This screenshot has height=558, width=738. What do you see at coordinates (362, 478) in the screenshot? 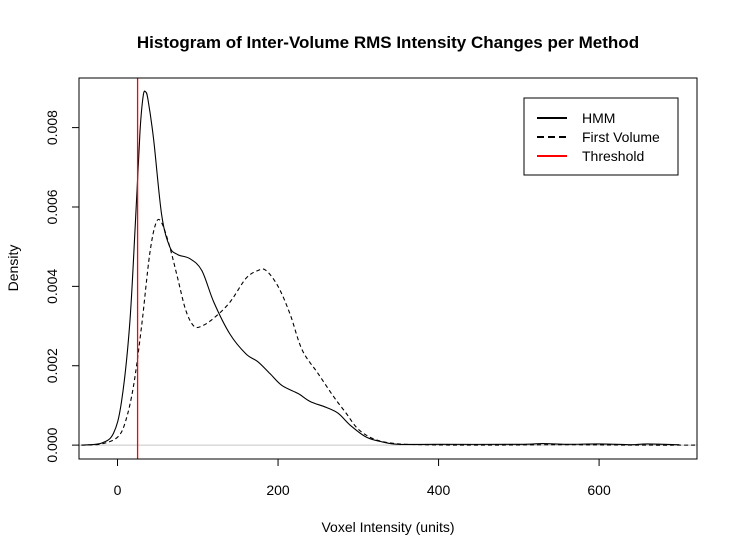
I see `x-axis: 0 200 400 600` at bounding box center [362, 478].